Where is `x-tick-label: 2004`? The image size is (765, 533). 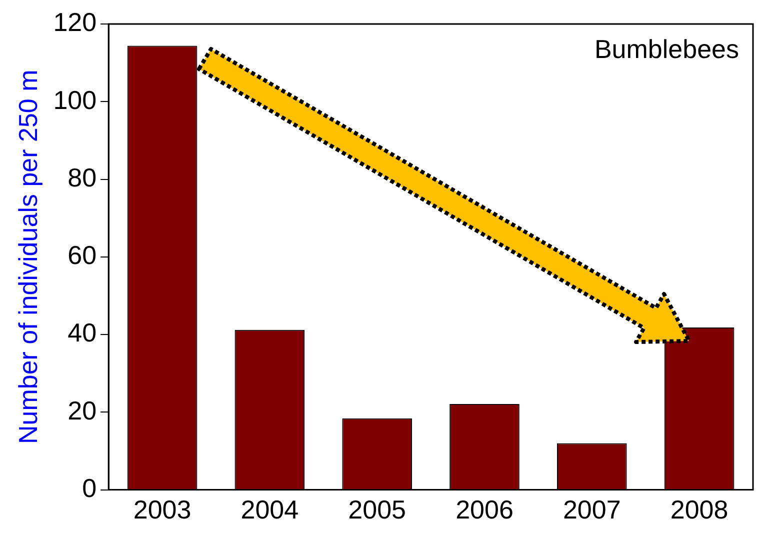 x-tick-label: 2004 is located at coordinates (269, 509).